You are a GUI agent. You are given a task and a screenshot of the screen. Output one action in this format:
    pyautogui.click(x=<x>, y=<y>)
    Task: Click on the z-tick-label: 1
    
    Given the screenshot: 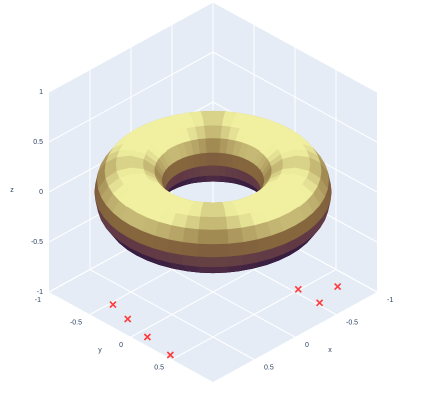 What is the action you would take?
    pyautogui.click(x=41, y=92)
    